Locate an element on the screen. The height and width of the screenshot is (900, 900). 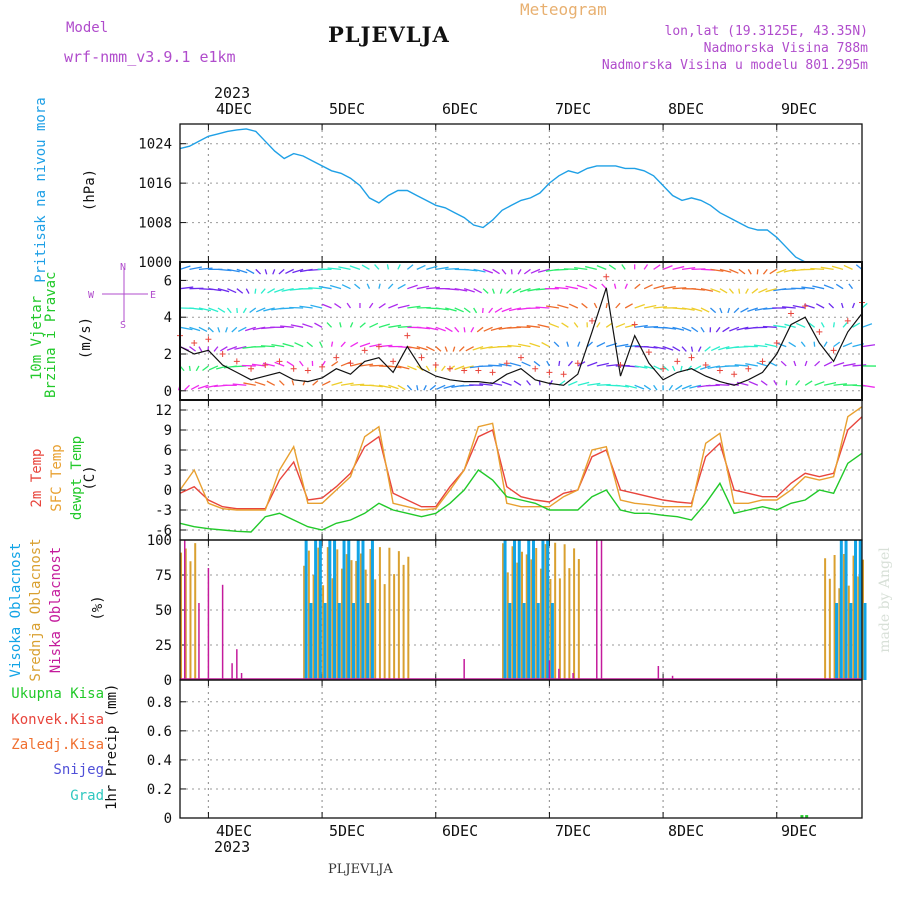
y-tick-label: 75 is located at coordinates (163, 576).